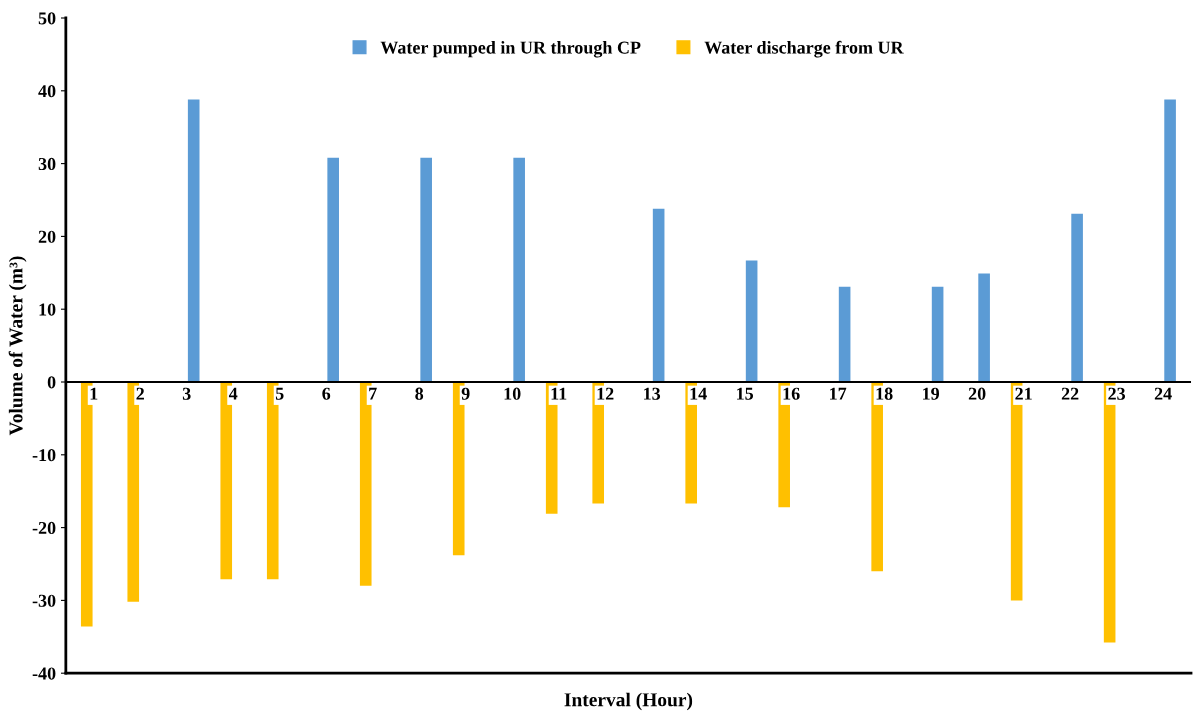 This screenshot has height=720, width=1197. Describe the element at coordinates (884, 393) in the screenshot. I see `x-tick-label: 18` at that location.